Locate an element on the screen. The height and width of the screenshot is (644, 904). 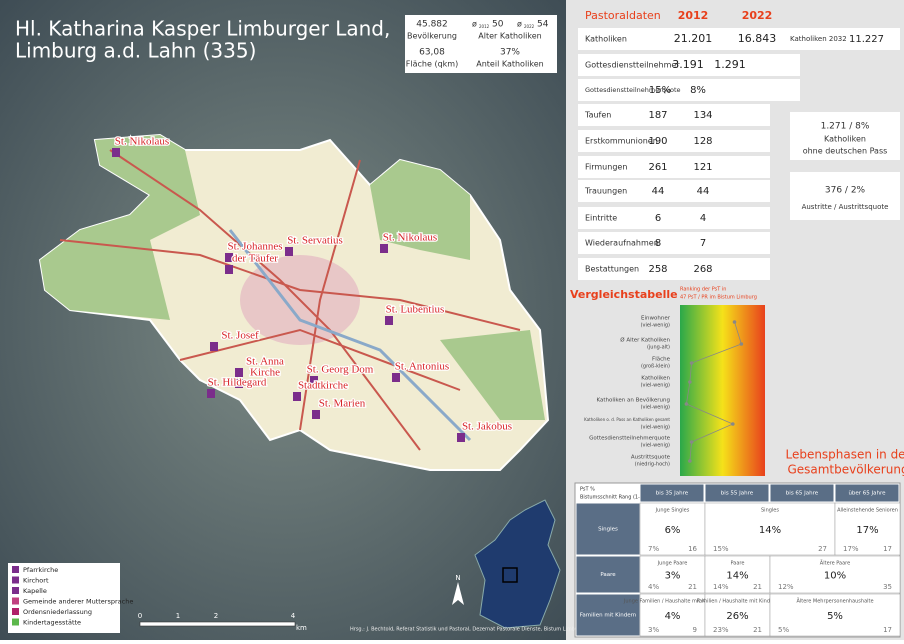
row-label: Gottesdienstteilnehmer is located at coordinates (632, 65).